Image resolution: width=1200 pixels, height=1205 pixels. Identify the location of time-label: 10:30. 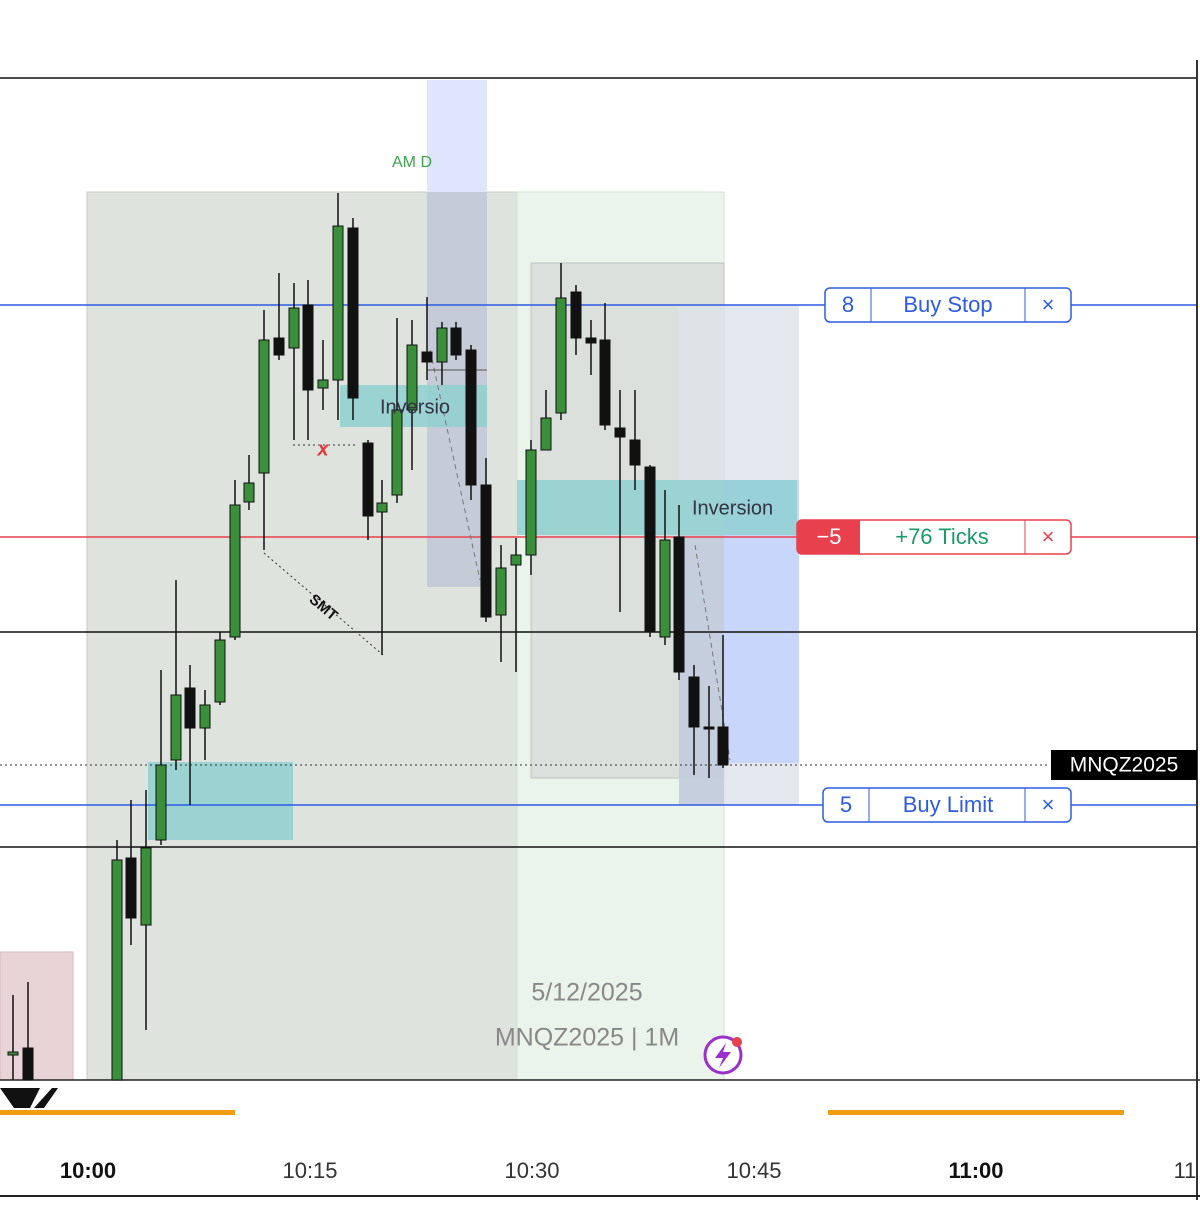
(531, 1170).